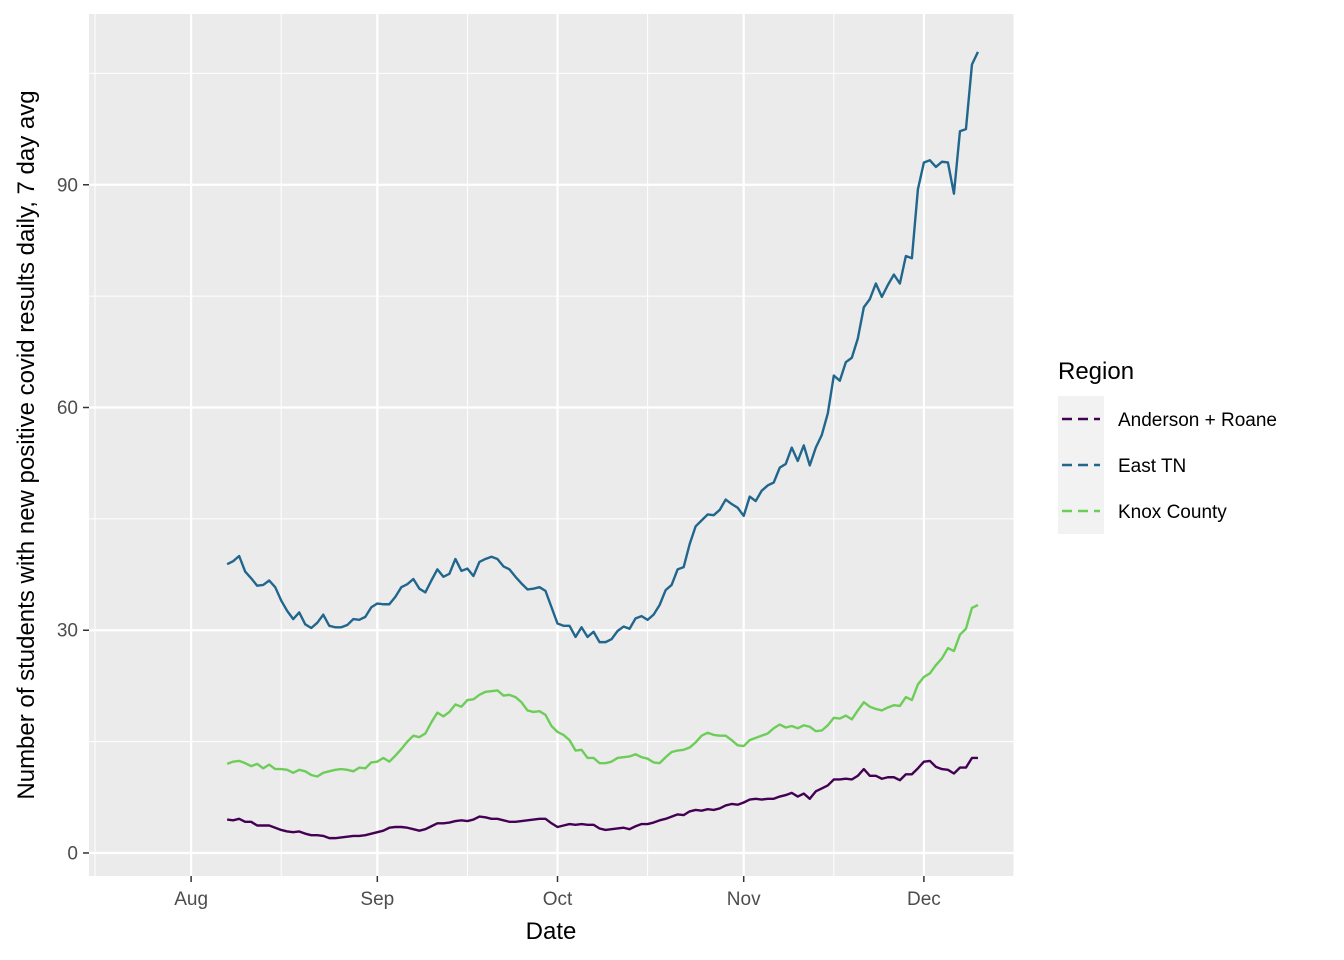 The image size is (1344, 960). I want to click on x-tick-label: Aug, so click(191, 899).